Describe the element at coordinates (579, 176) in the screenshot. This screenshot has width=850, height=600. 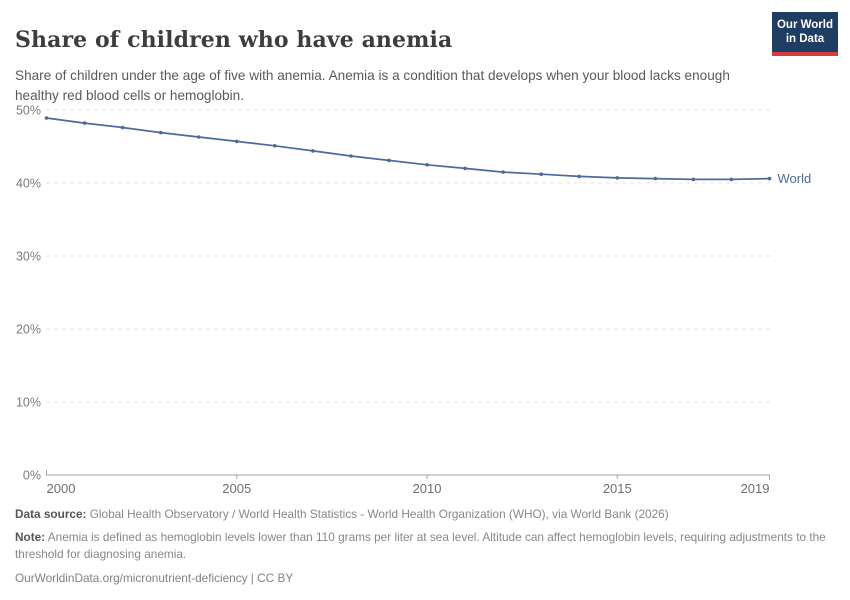
I see `data-point-2014` at that location.